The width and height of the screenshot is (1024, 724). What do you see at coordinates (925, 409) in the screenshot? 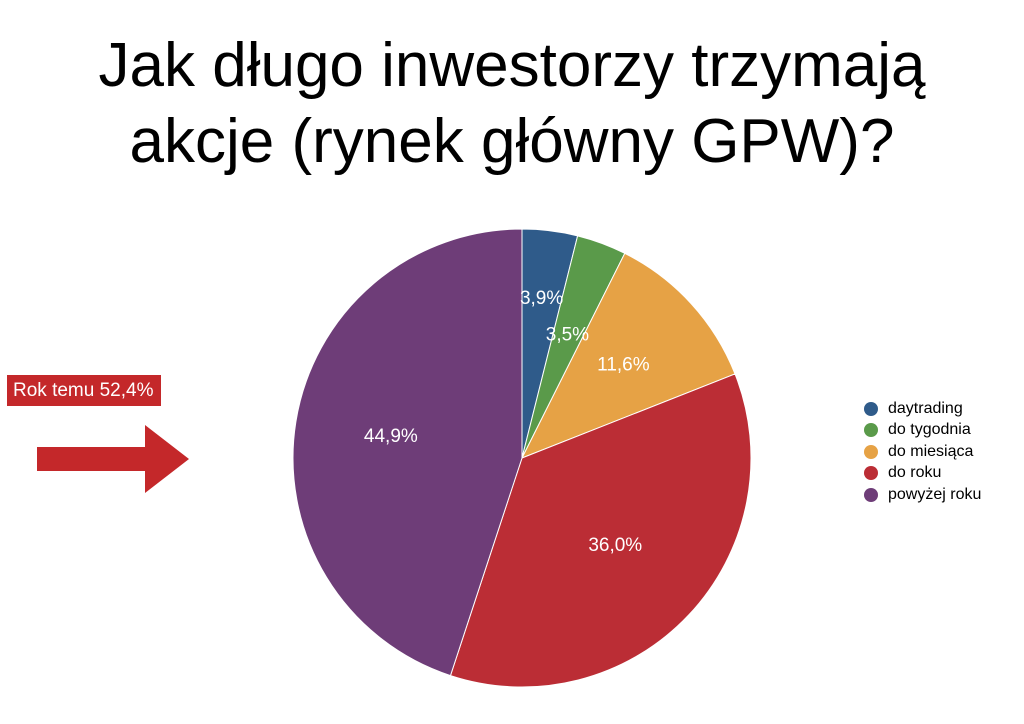
I see `legend-label: daytrading` at bounding box center [925, 409].